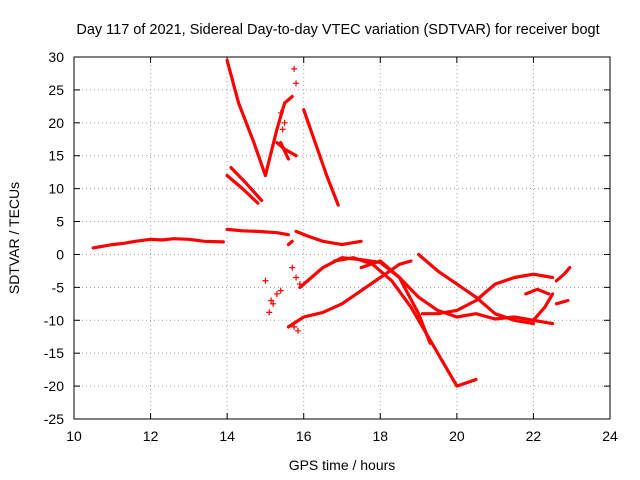  Describe the element at coordinates (227, 436) in the screenshot. I see `x-tick-label: 14` at that location.